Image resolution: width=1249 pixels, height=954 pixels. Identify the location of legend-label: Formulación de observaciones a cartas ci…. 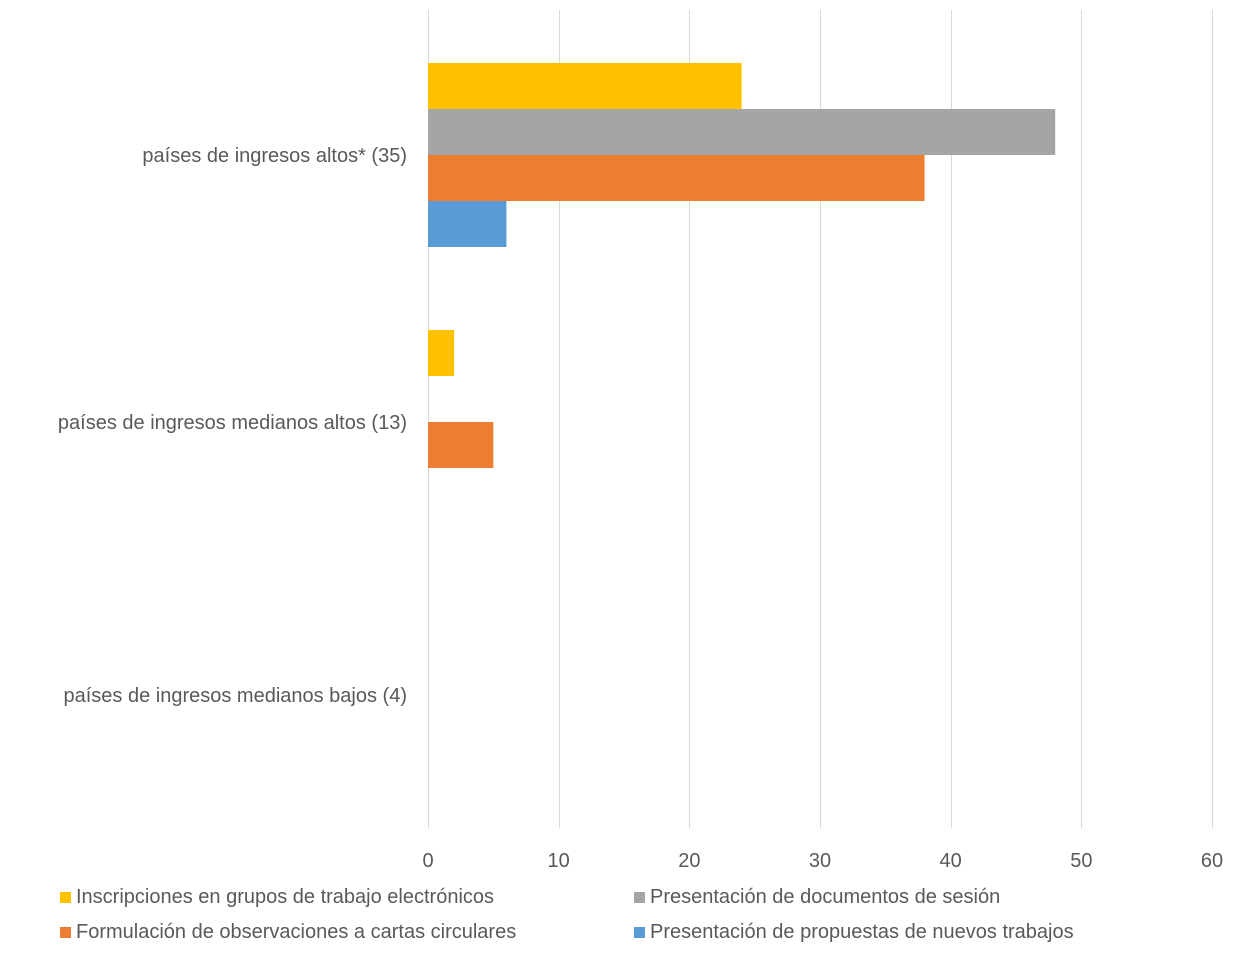
(296, 932).